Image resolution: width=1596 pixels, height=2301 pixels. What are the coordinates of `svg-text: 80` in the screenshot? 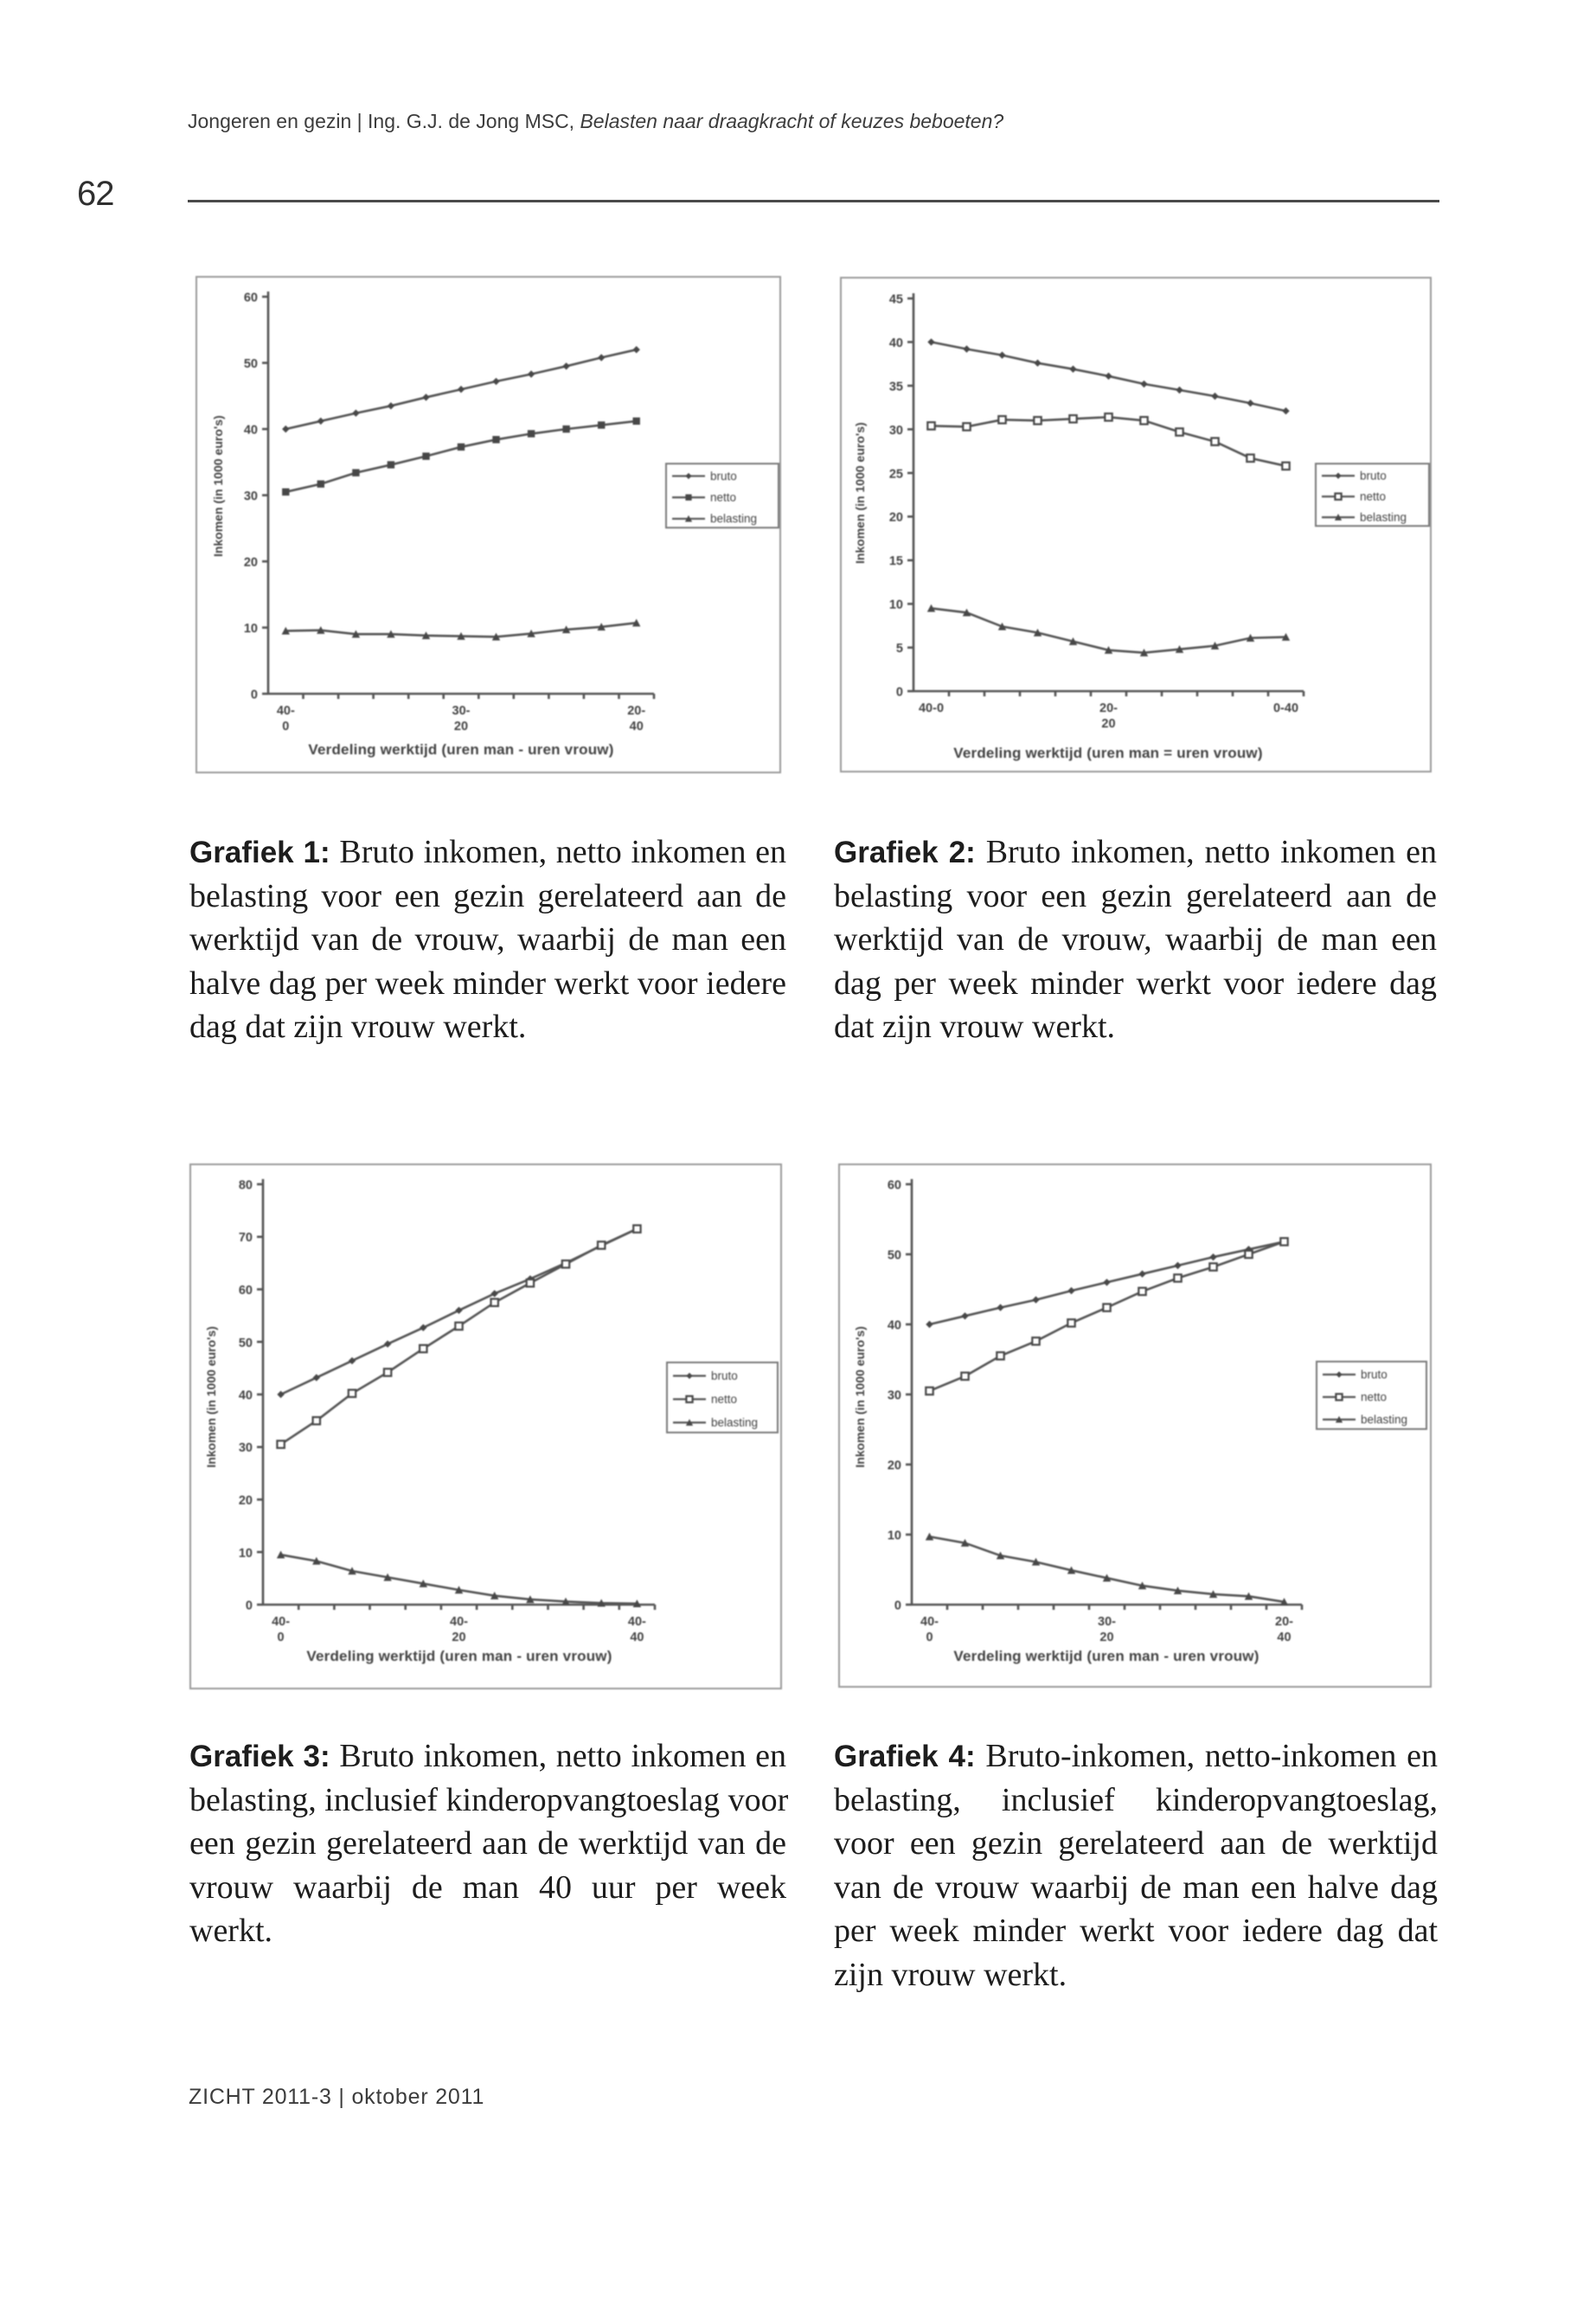 It's located at (246, 1186).